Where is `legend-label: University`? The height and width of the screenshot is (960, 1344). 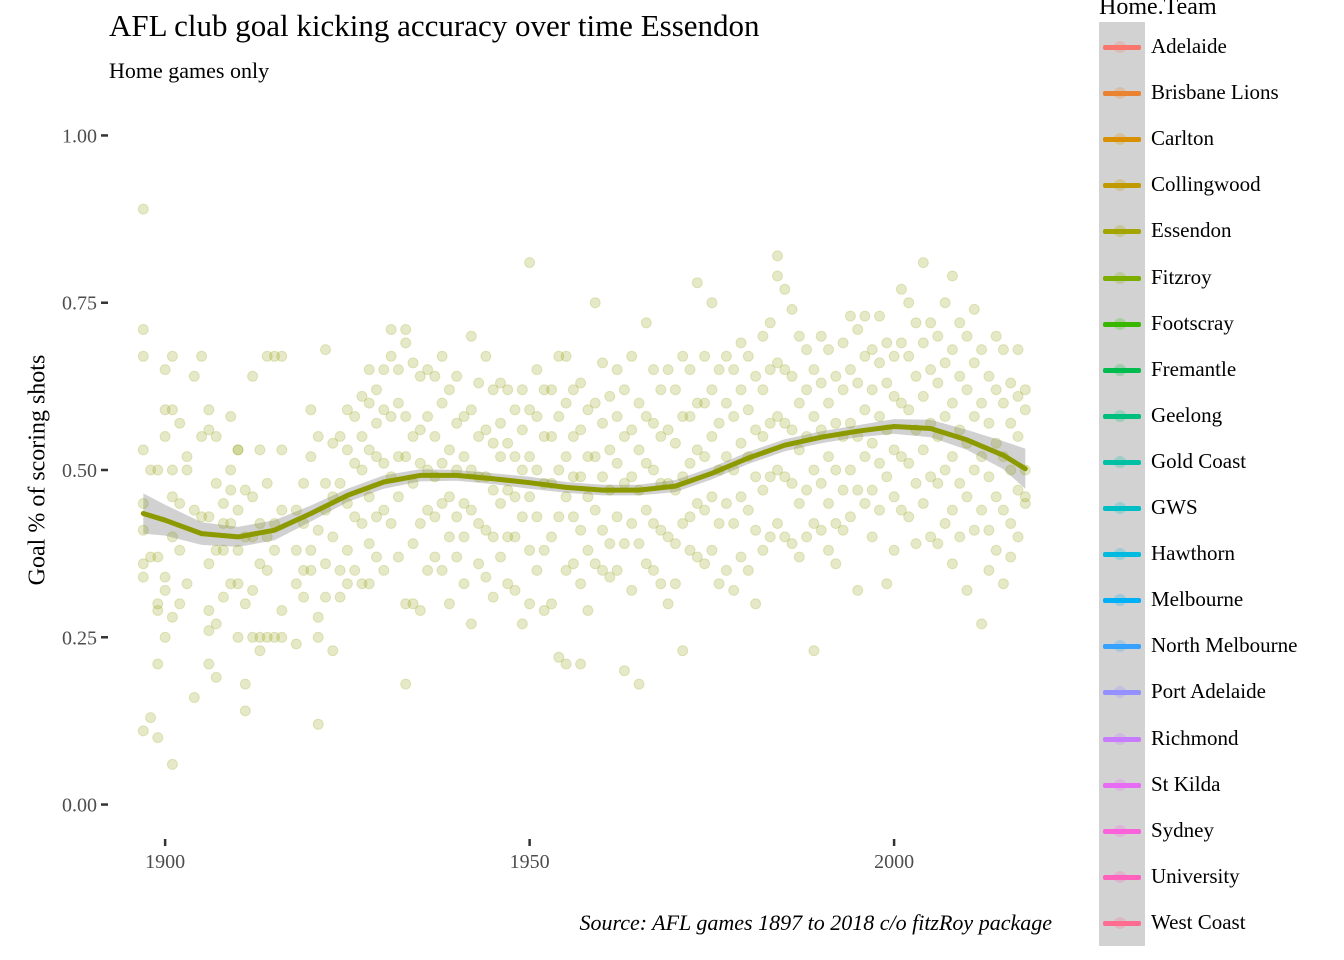
legend-label: University is located at coordinates (1195, 875).